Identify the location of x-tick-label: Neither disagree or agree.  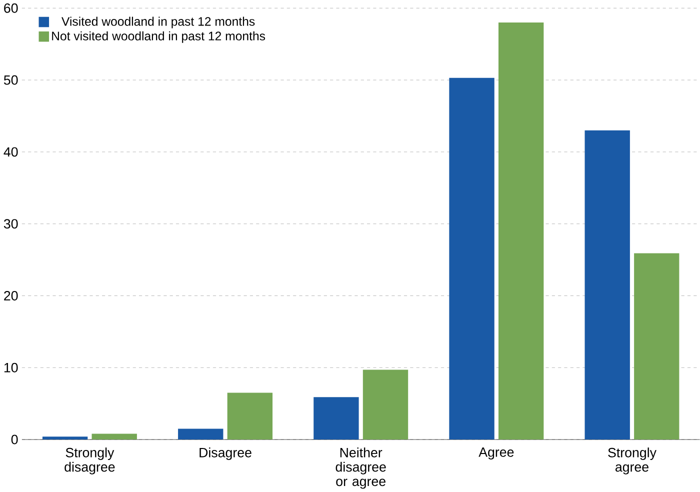
(361, 468).